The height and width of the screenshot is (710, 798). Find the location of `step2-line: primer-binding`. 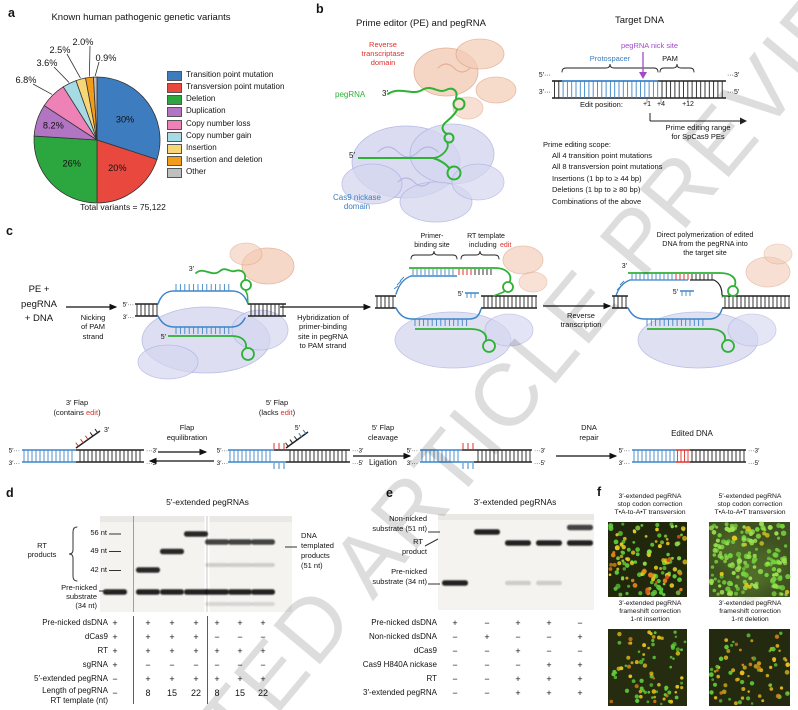

step2-line: primer-binding is located at coordinates (323, 327).